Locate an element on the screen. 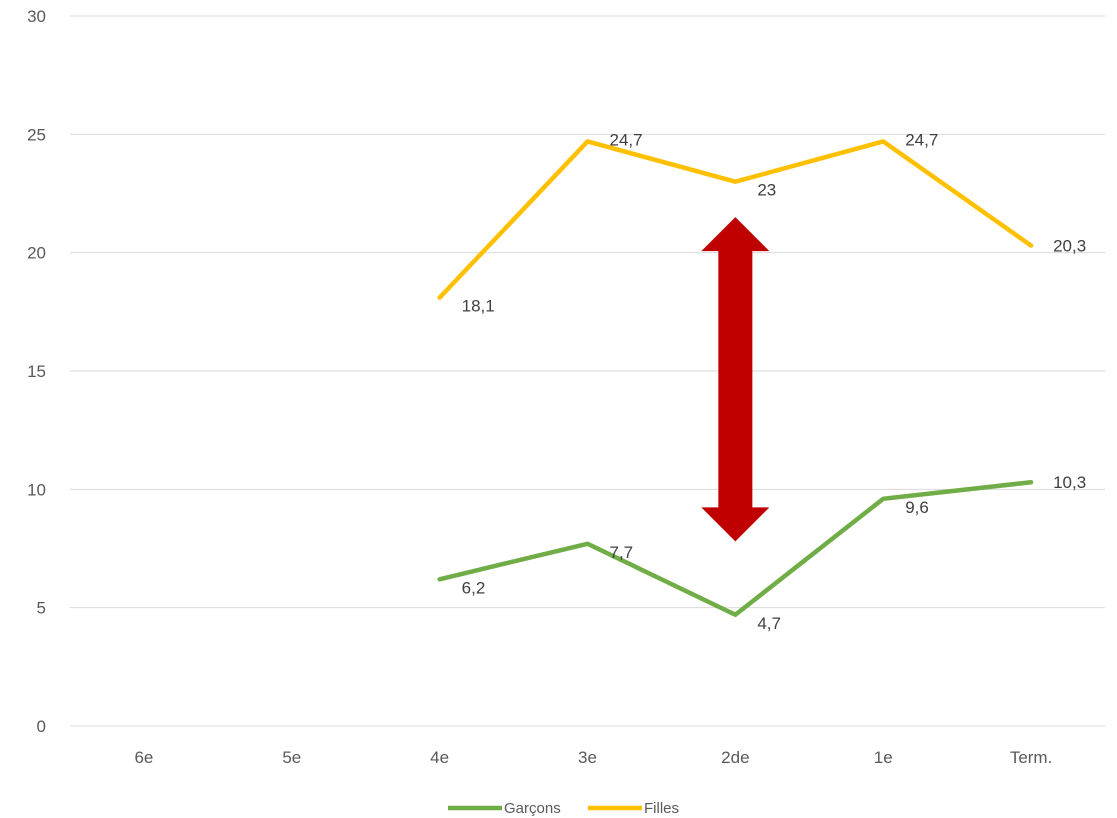 The image size is (1117, 818). data-label: 23 is located at coordinates (766, 190).